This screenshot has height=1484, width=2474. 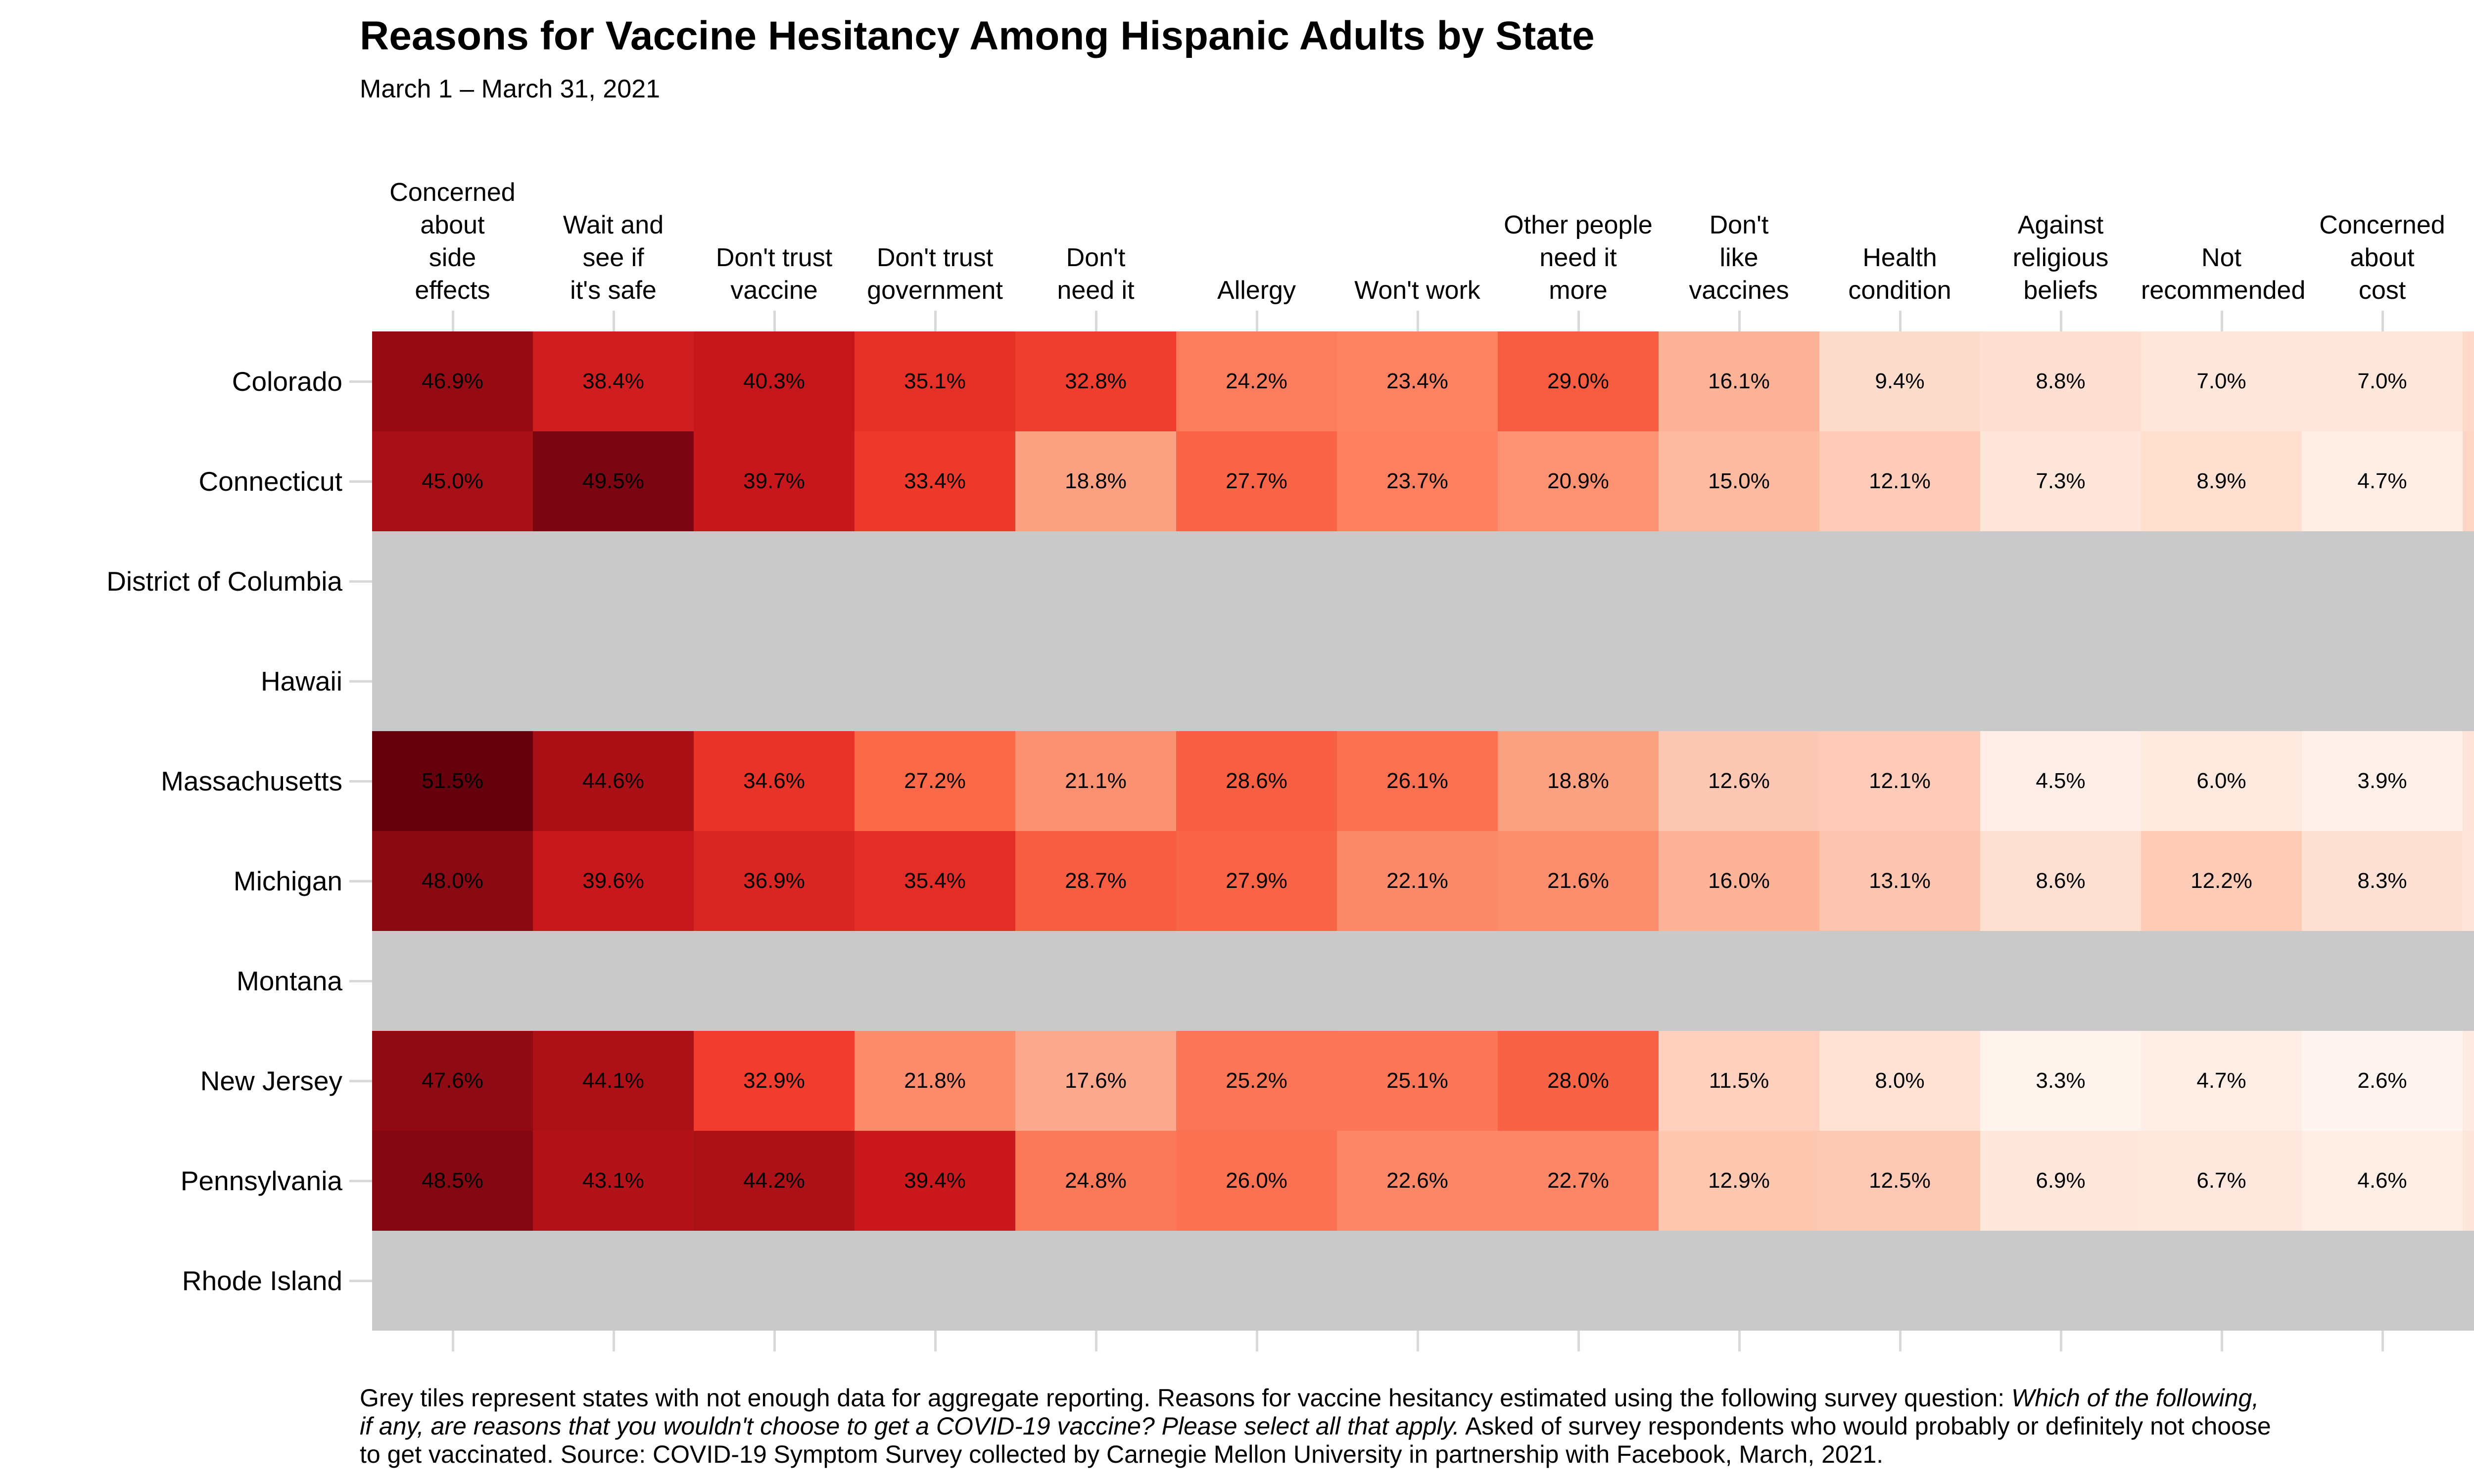 I want to click on row-label: Pennsylvania, so click(x=261, y=1180).